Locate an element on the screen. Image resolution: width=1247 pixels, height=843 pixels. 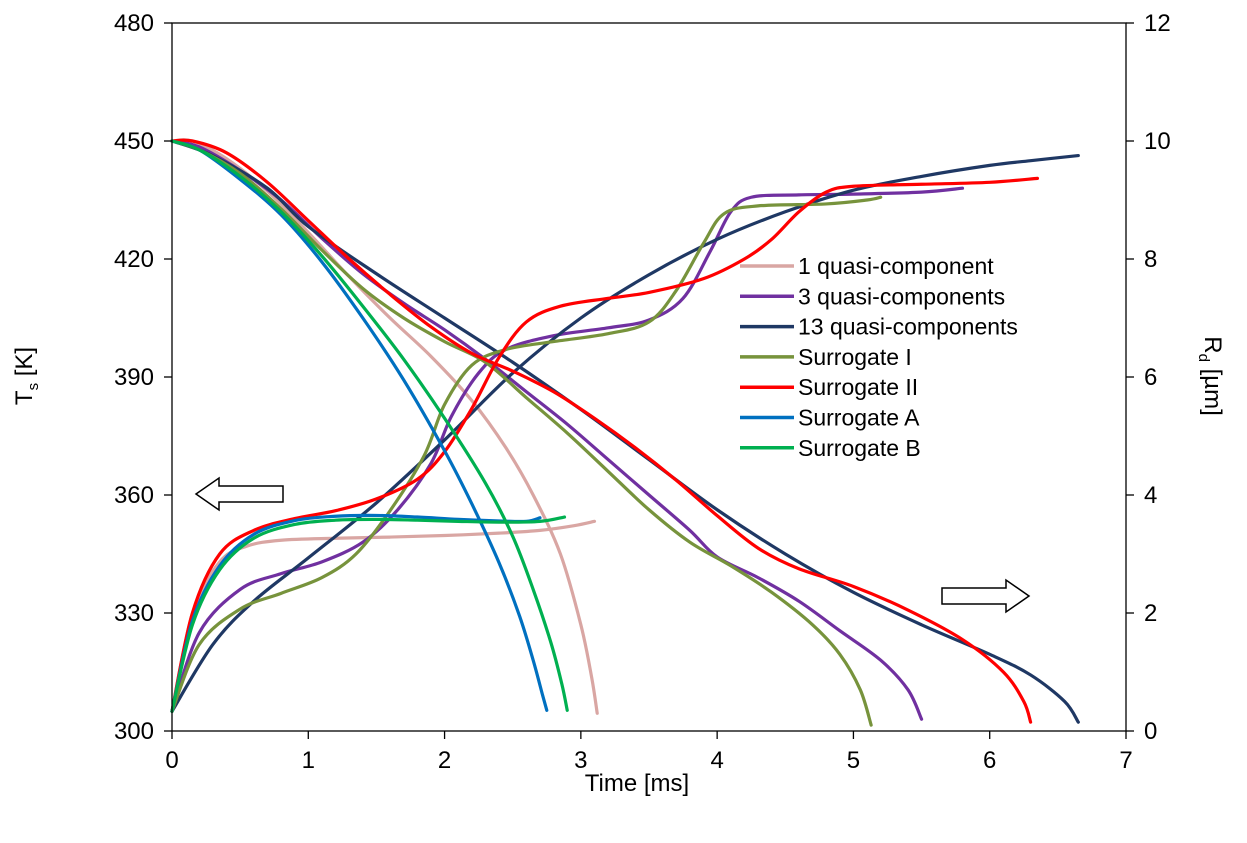
series-line-1-quasi-component-temperature is located at coordinates (383, 616).